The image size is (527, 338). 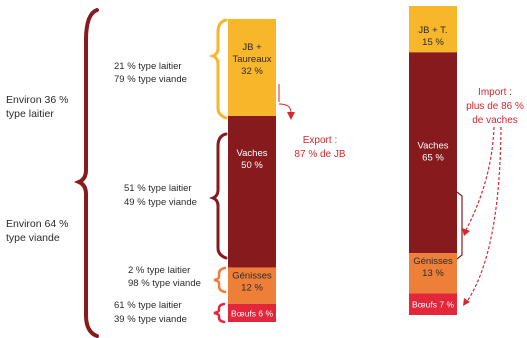 I want to click on svg-text: 21 % type laitier, so click(x=148, y=66).